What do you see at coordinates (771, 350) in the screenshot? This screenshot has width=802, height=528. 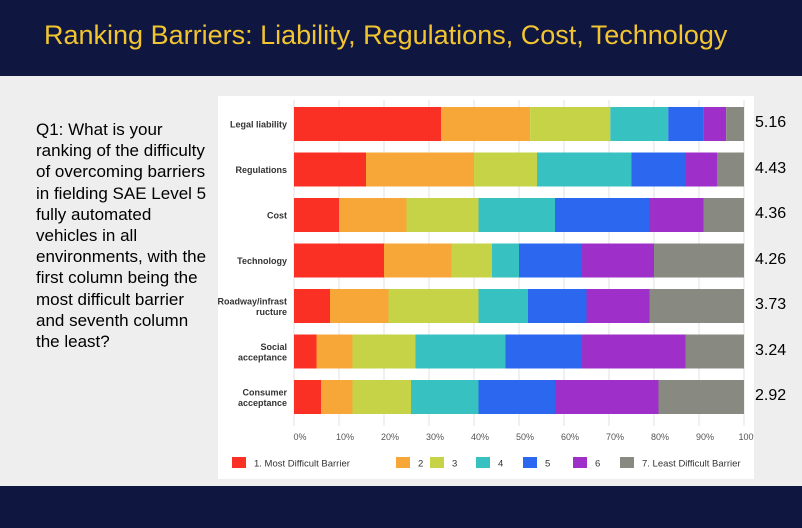 I see `score-value: 3.24` at bounding box center [771, 350].